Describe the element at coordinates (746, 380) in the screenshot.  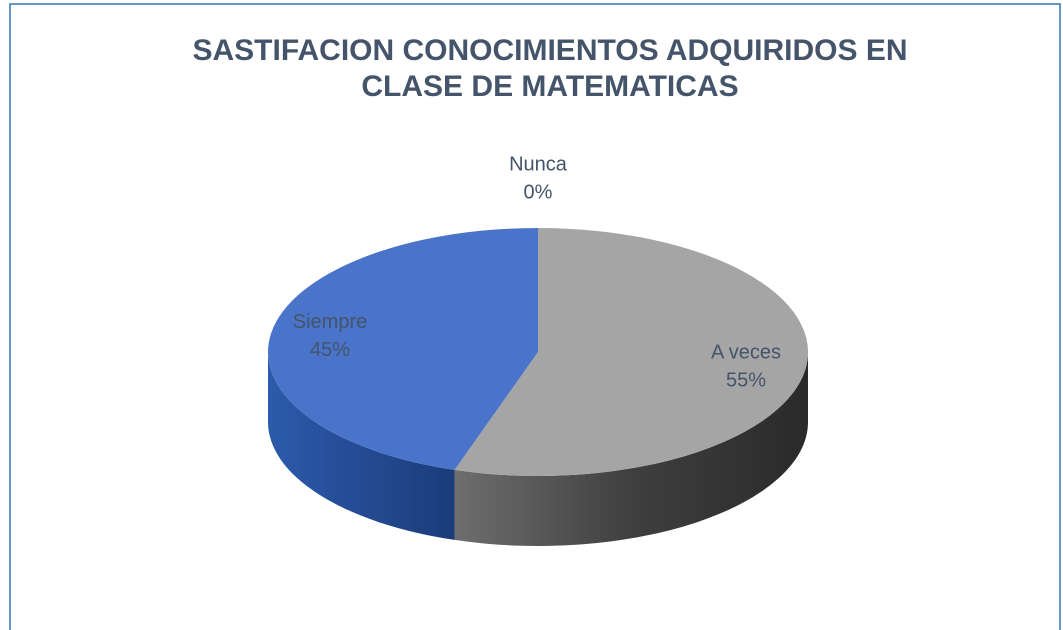
I see `data-label: 55%` at that location.